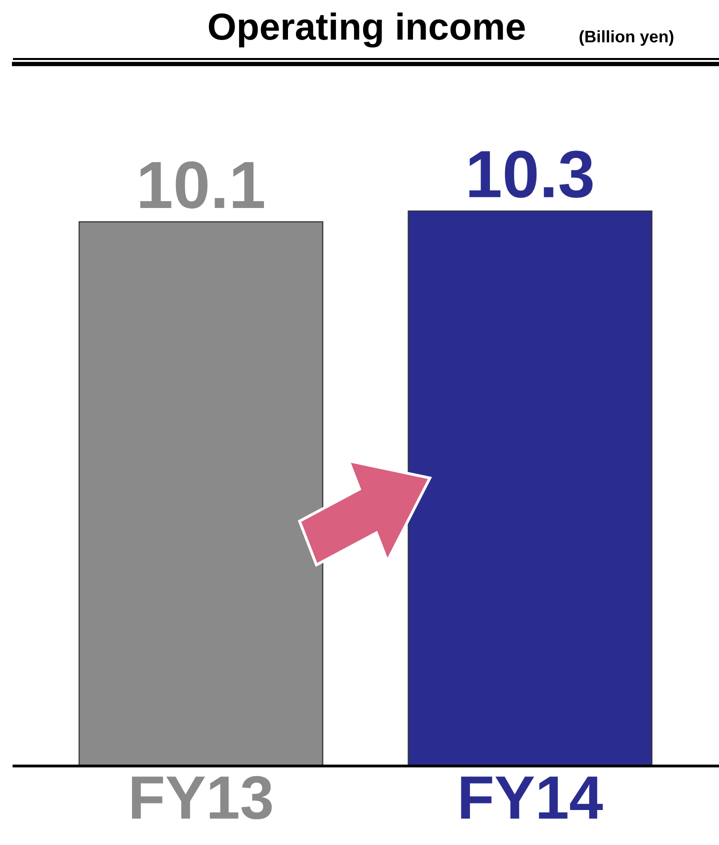 The height and width of the screenshot is (845, 719). Describe the element at coordinates (627, 38) in the screenshot. I see `chart-subtitle: (Billion yen)` at that location.